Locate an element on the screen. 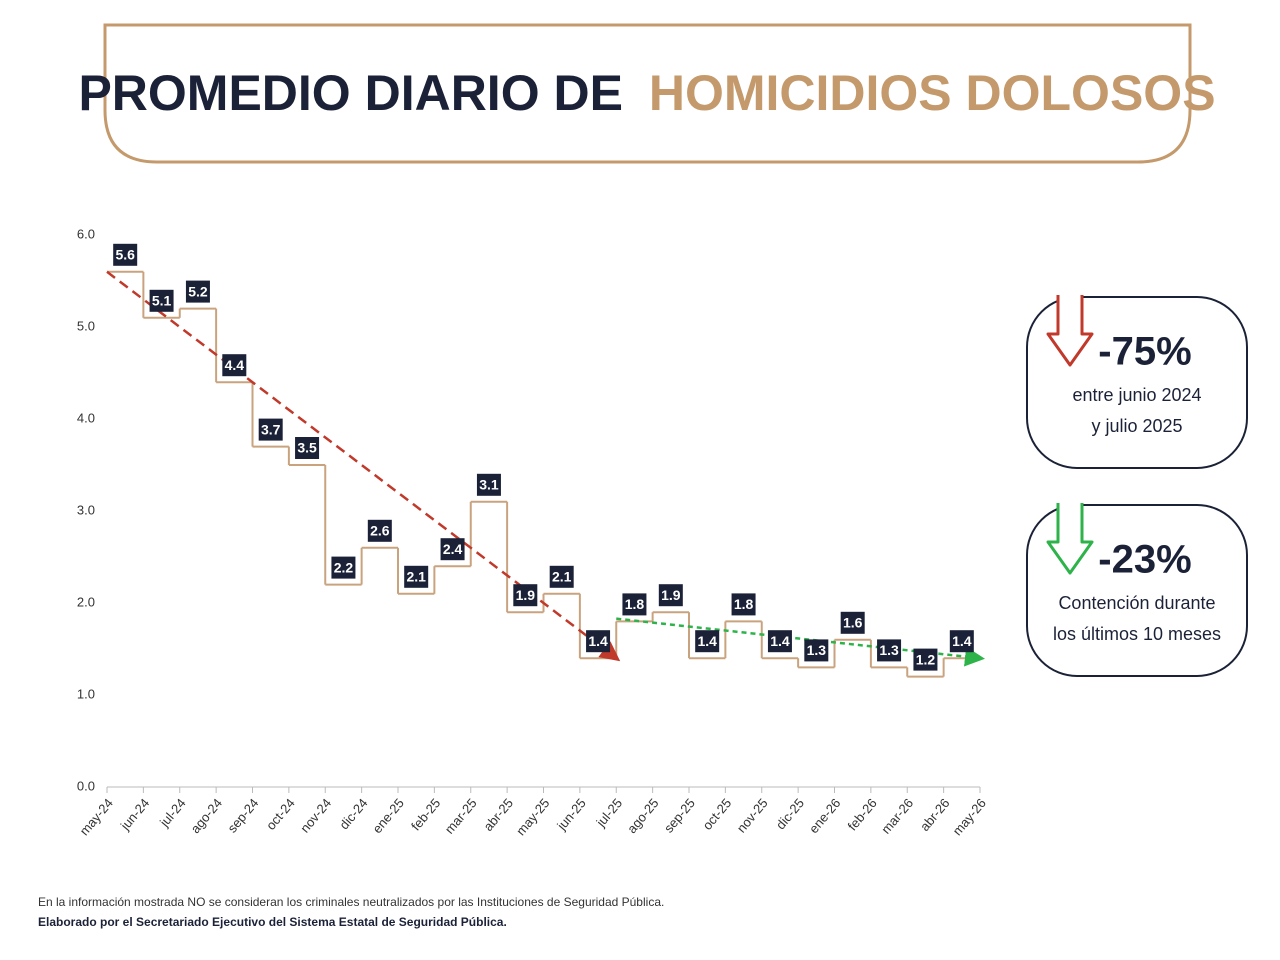  x-tick-label: may-24 is located at coordinates (96, 816).